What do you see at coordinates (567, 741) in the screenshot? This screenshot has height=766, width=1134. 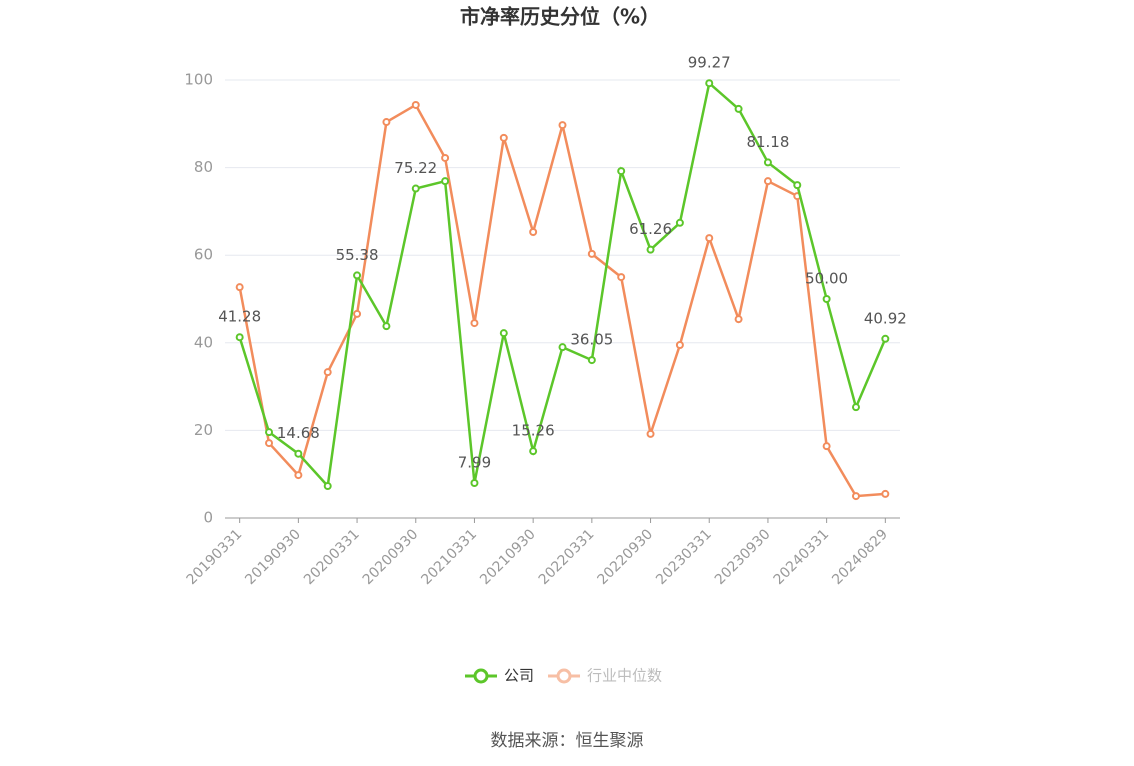 I see `source: 数据来源：恒生聚源` at bounding box center [567, 741].